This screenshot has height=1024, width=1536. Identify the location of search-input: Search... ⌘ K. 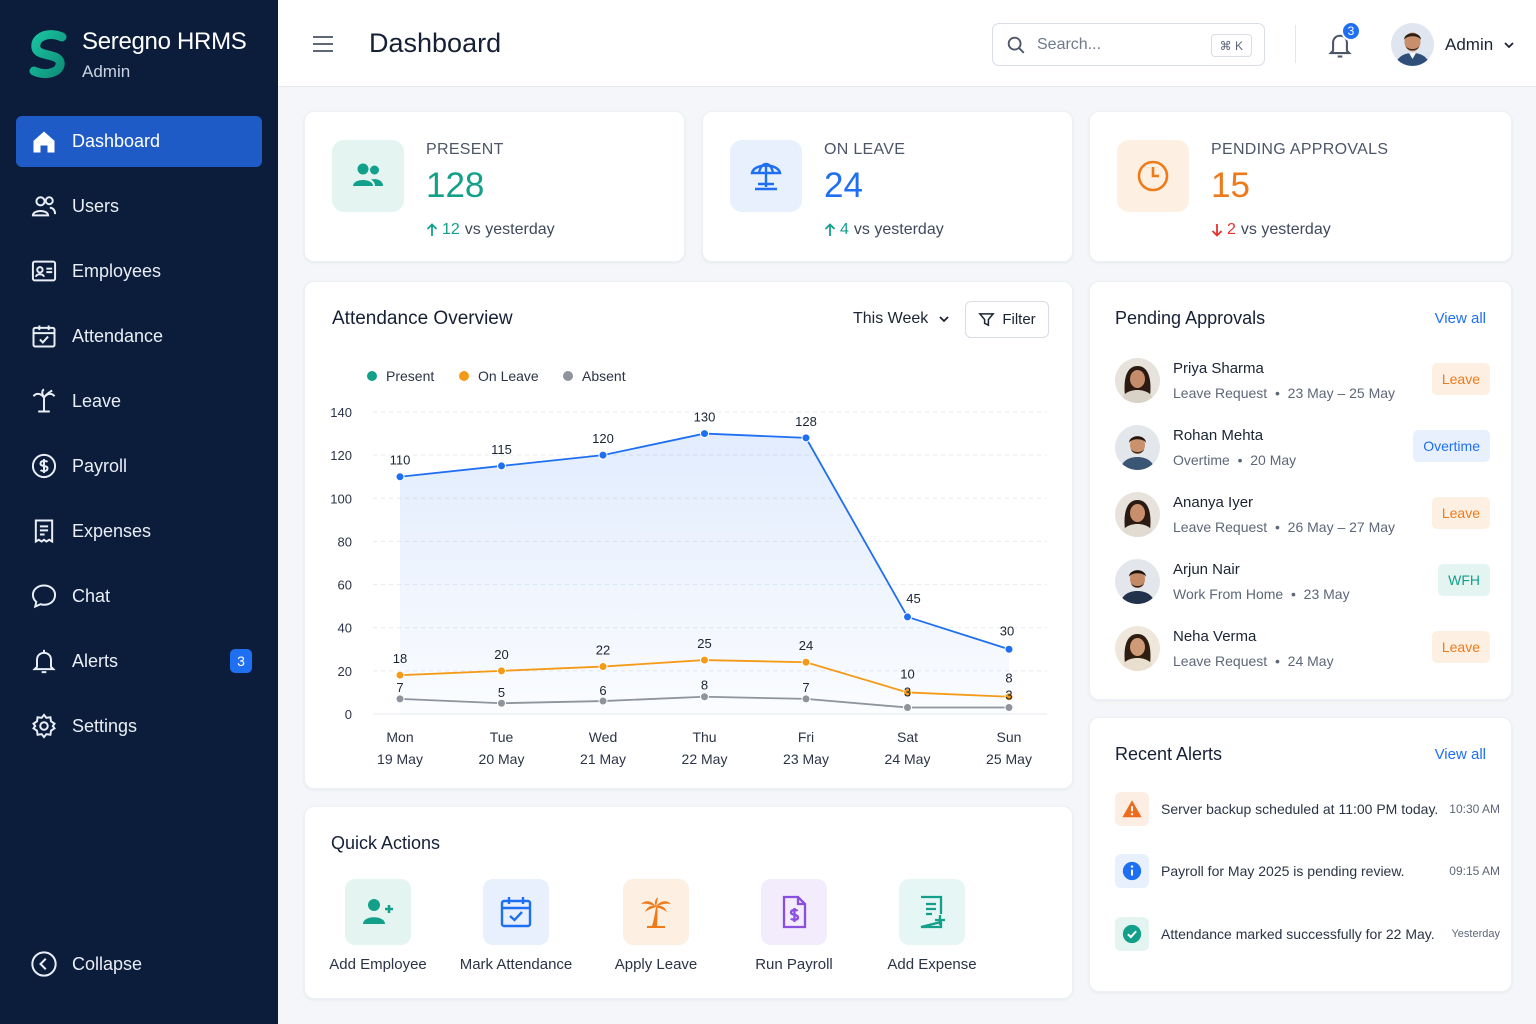
(1128, 44).